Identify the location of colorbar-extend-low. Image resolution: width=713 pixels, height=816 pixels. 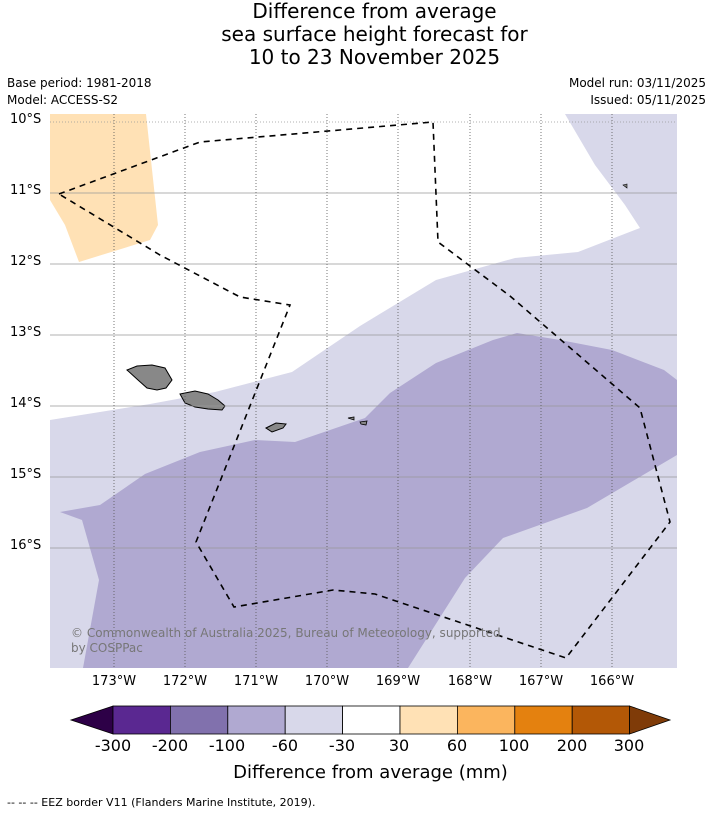
(91, 720).